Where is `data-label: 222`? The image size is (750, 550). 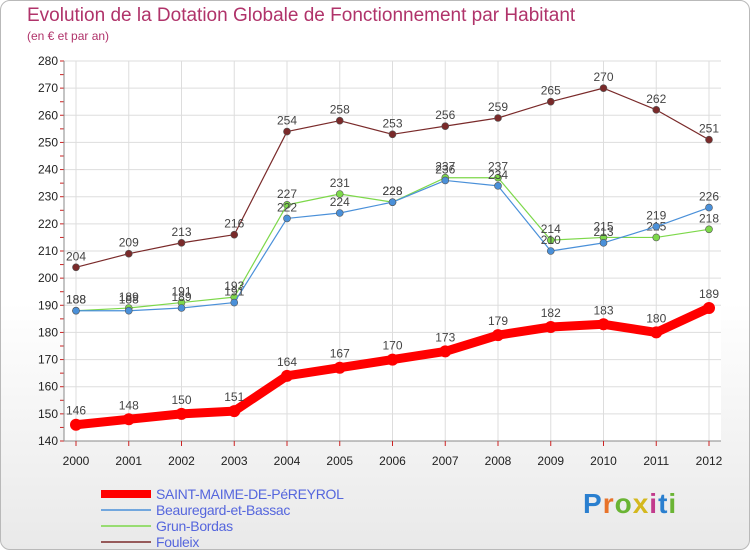 data-label: 222 is located at coordinates (287, 207).